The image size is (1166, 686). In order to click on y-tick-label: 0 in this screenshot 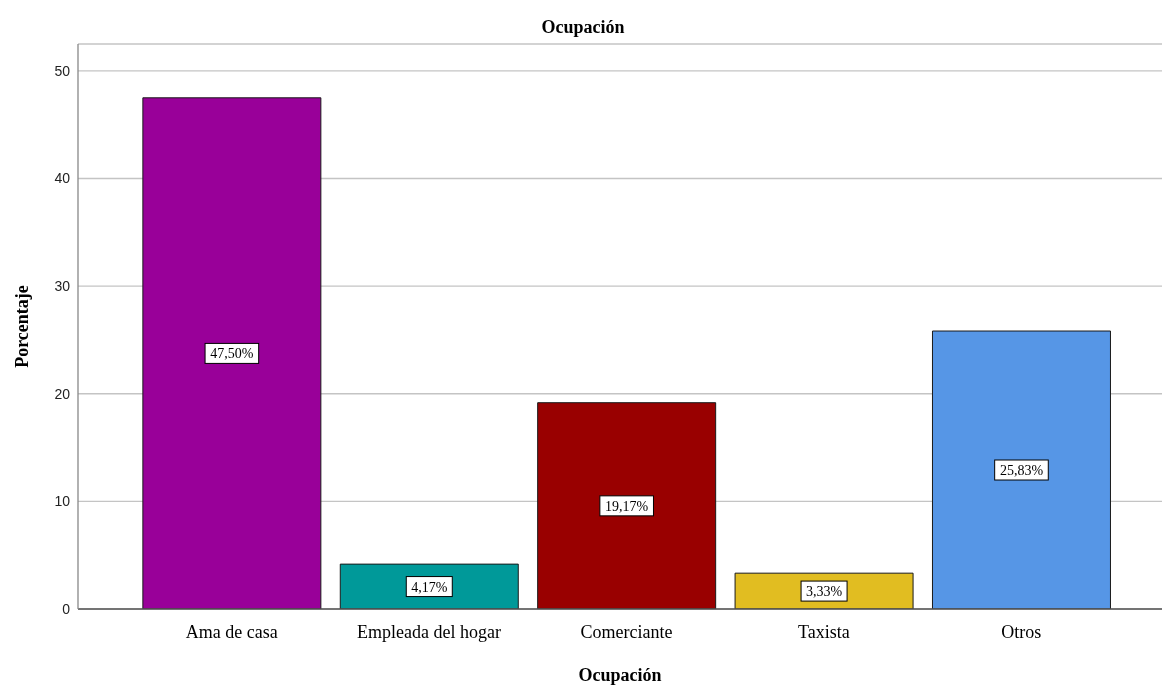, I will do `click(66, 608)`.